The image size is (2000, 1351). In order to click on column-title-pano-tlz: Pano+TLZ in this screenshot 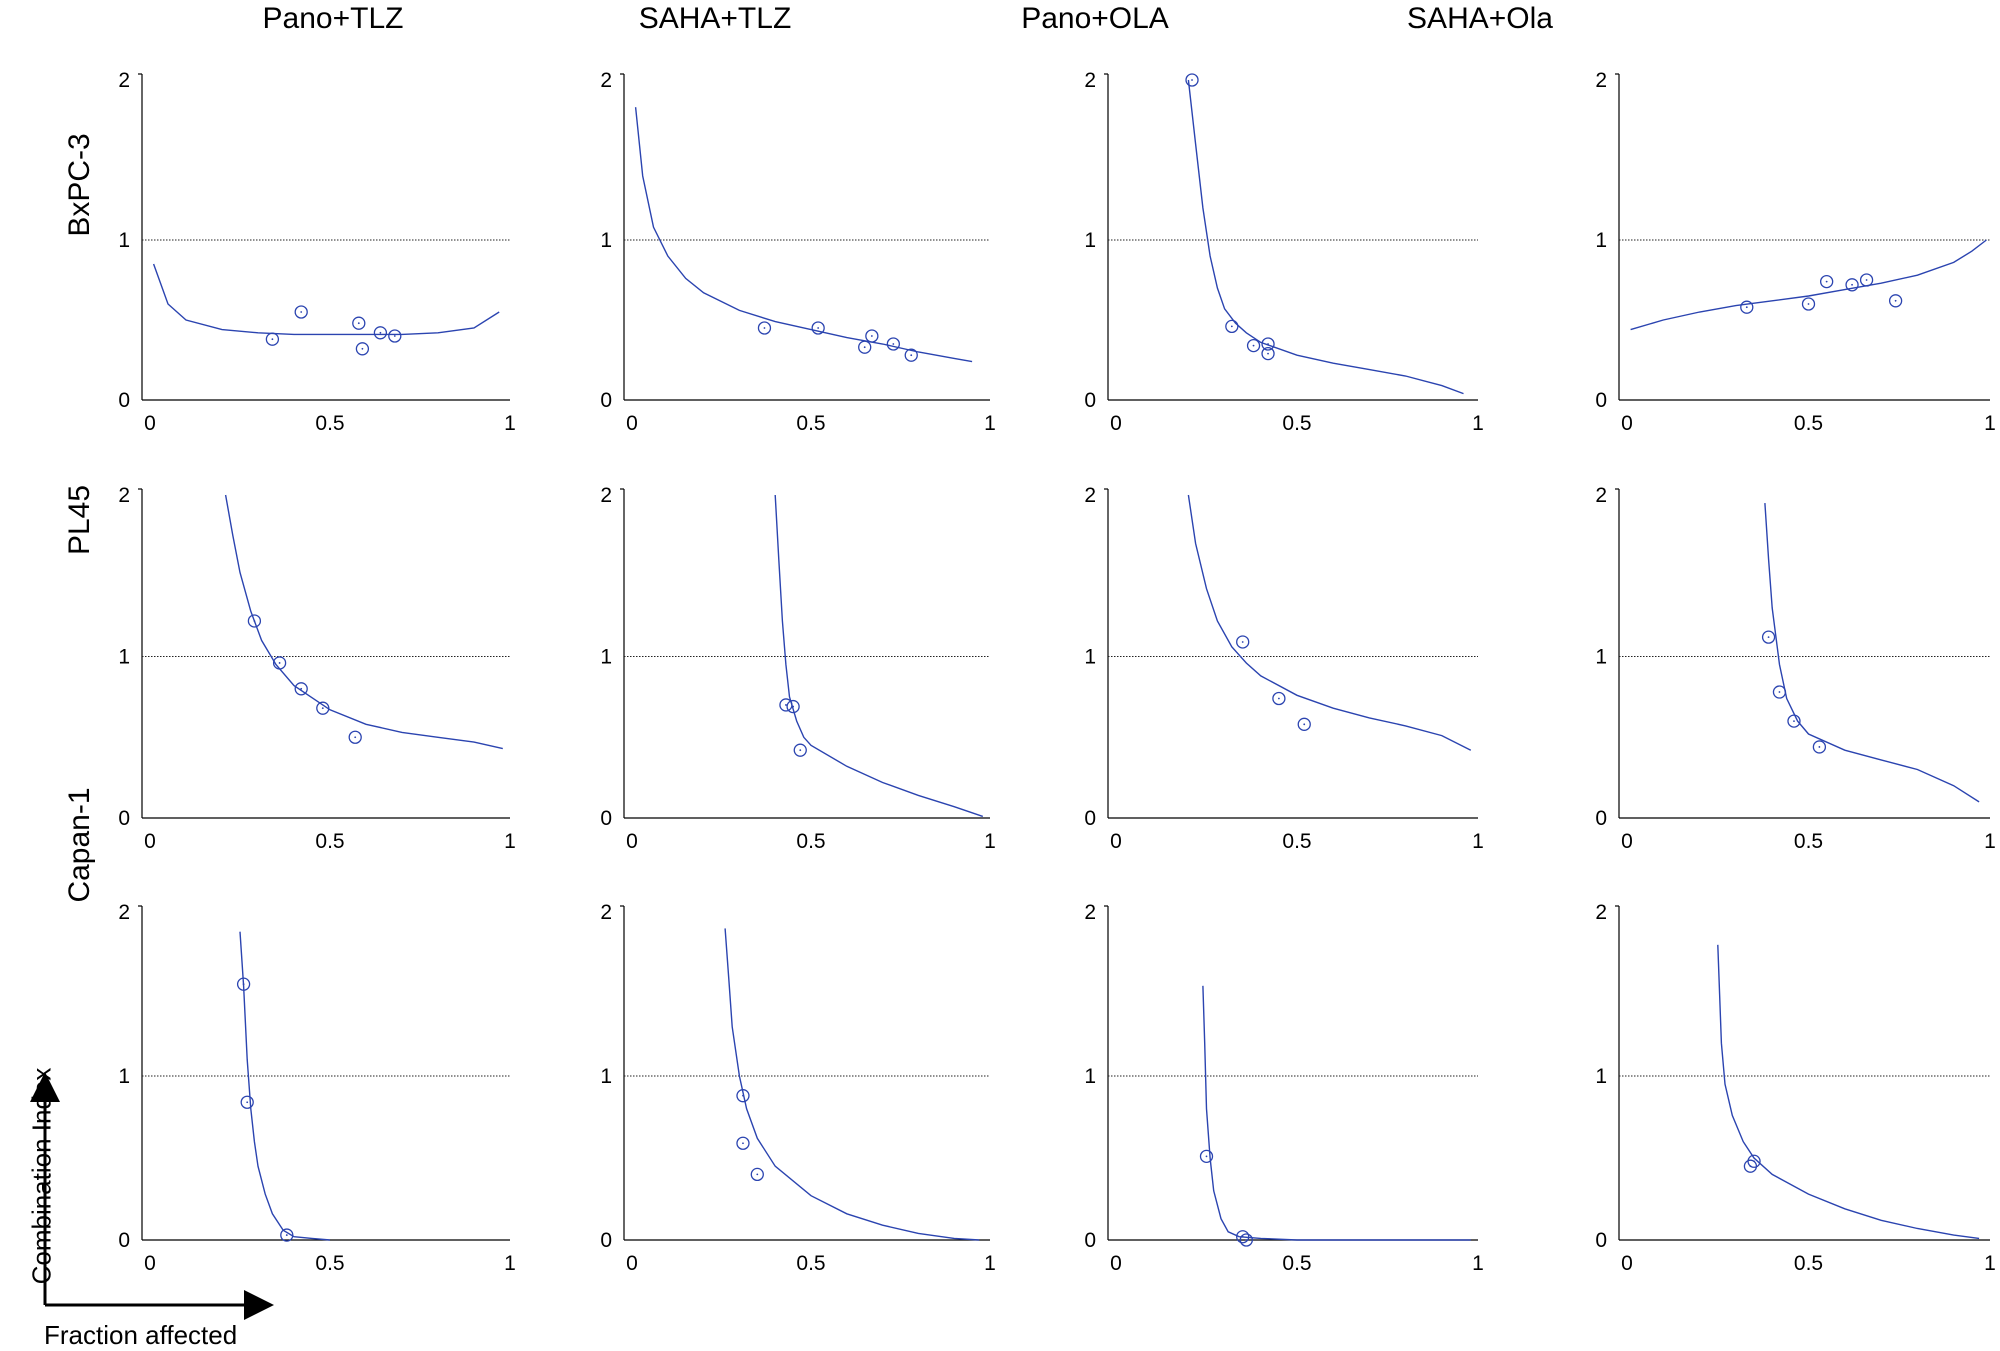, I will do `click(333, 18)`.